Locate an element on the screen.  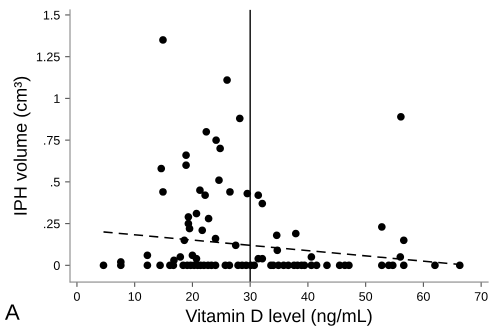
y-tick-label: 0 is located at coordinates (57, 265).